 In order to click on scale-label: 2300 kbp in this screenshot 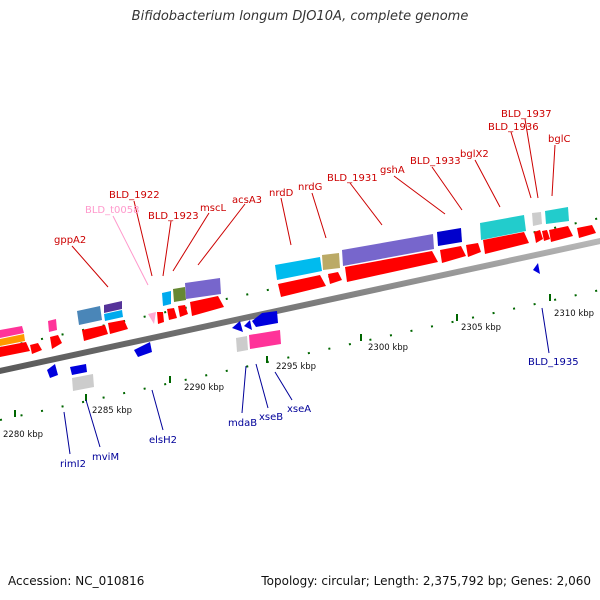, I will do `click(388, 348)`.